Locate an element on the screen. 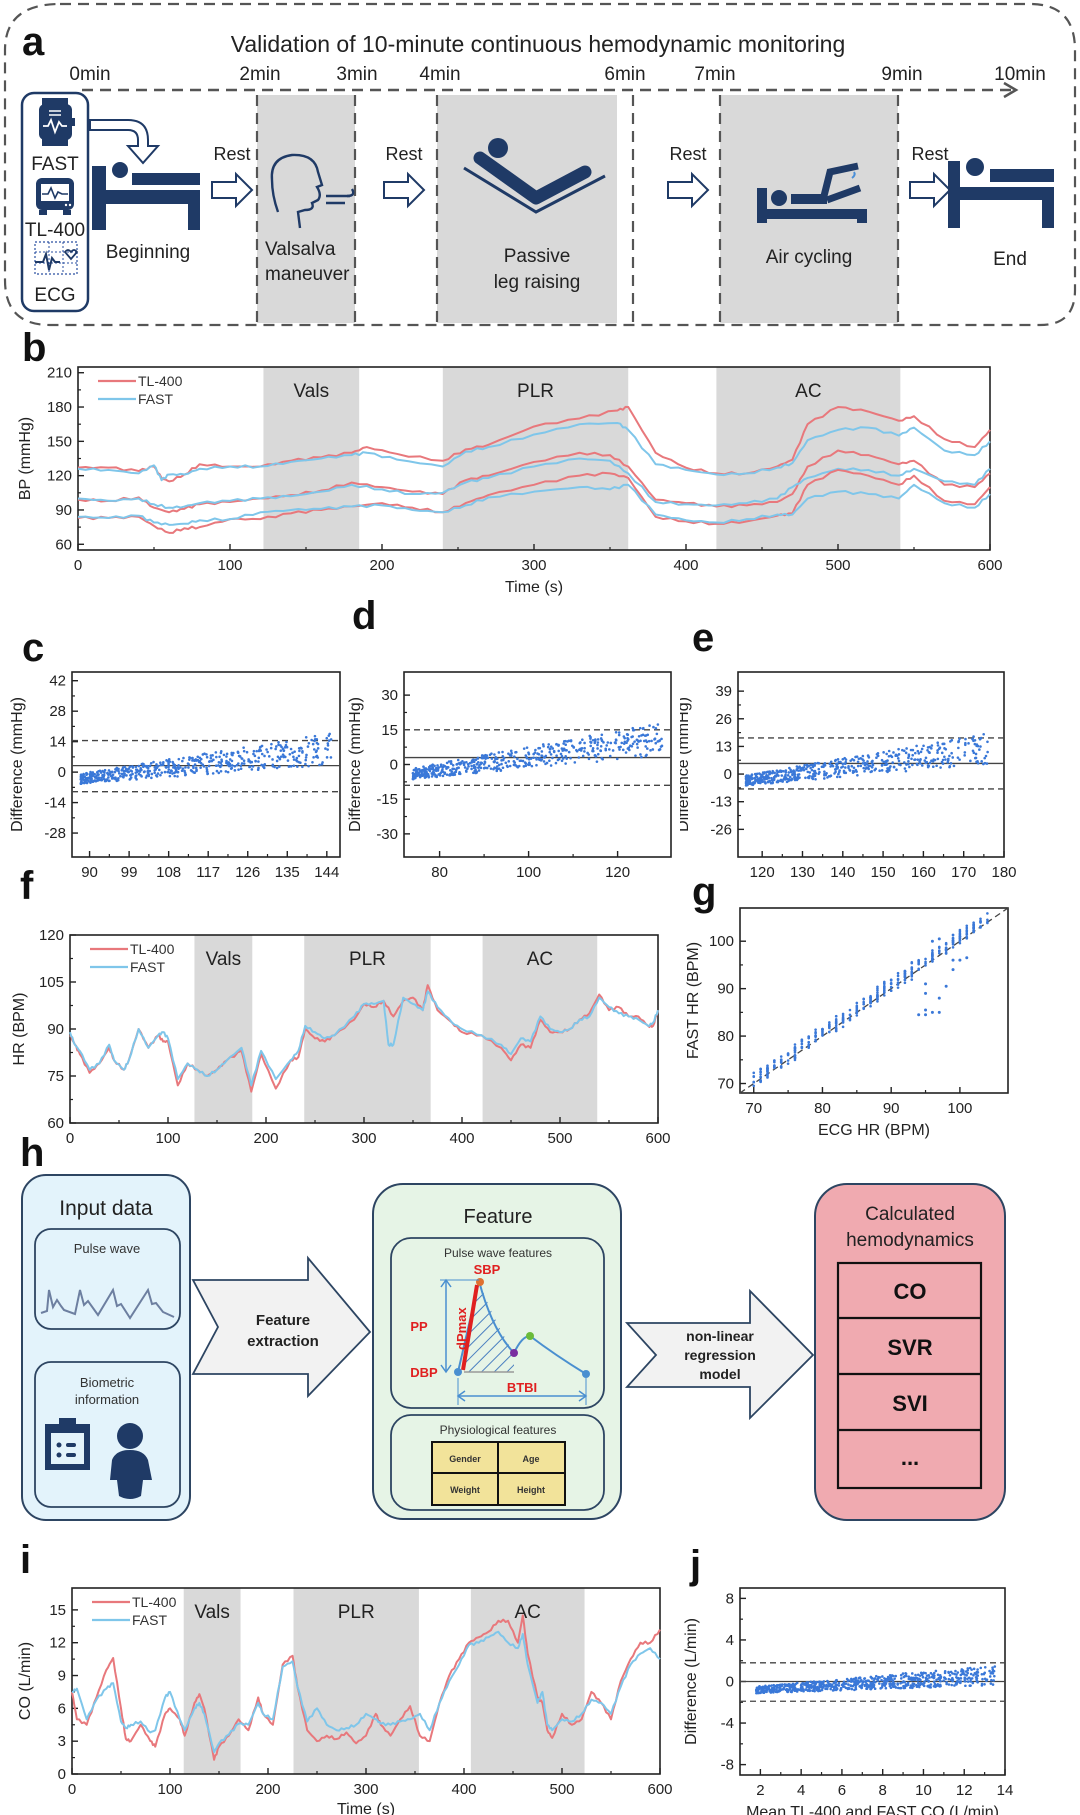  rest-label: Rest is located at coordinates (403, 154).